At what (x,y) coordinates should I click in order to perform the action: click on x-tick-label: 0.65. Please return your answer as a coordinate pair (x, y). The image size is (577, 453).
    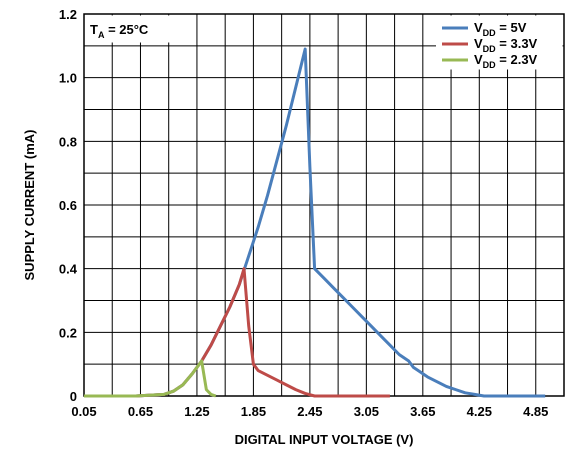
    Looking at the image, I should click on (140, 411).